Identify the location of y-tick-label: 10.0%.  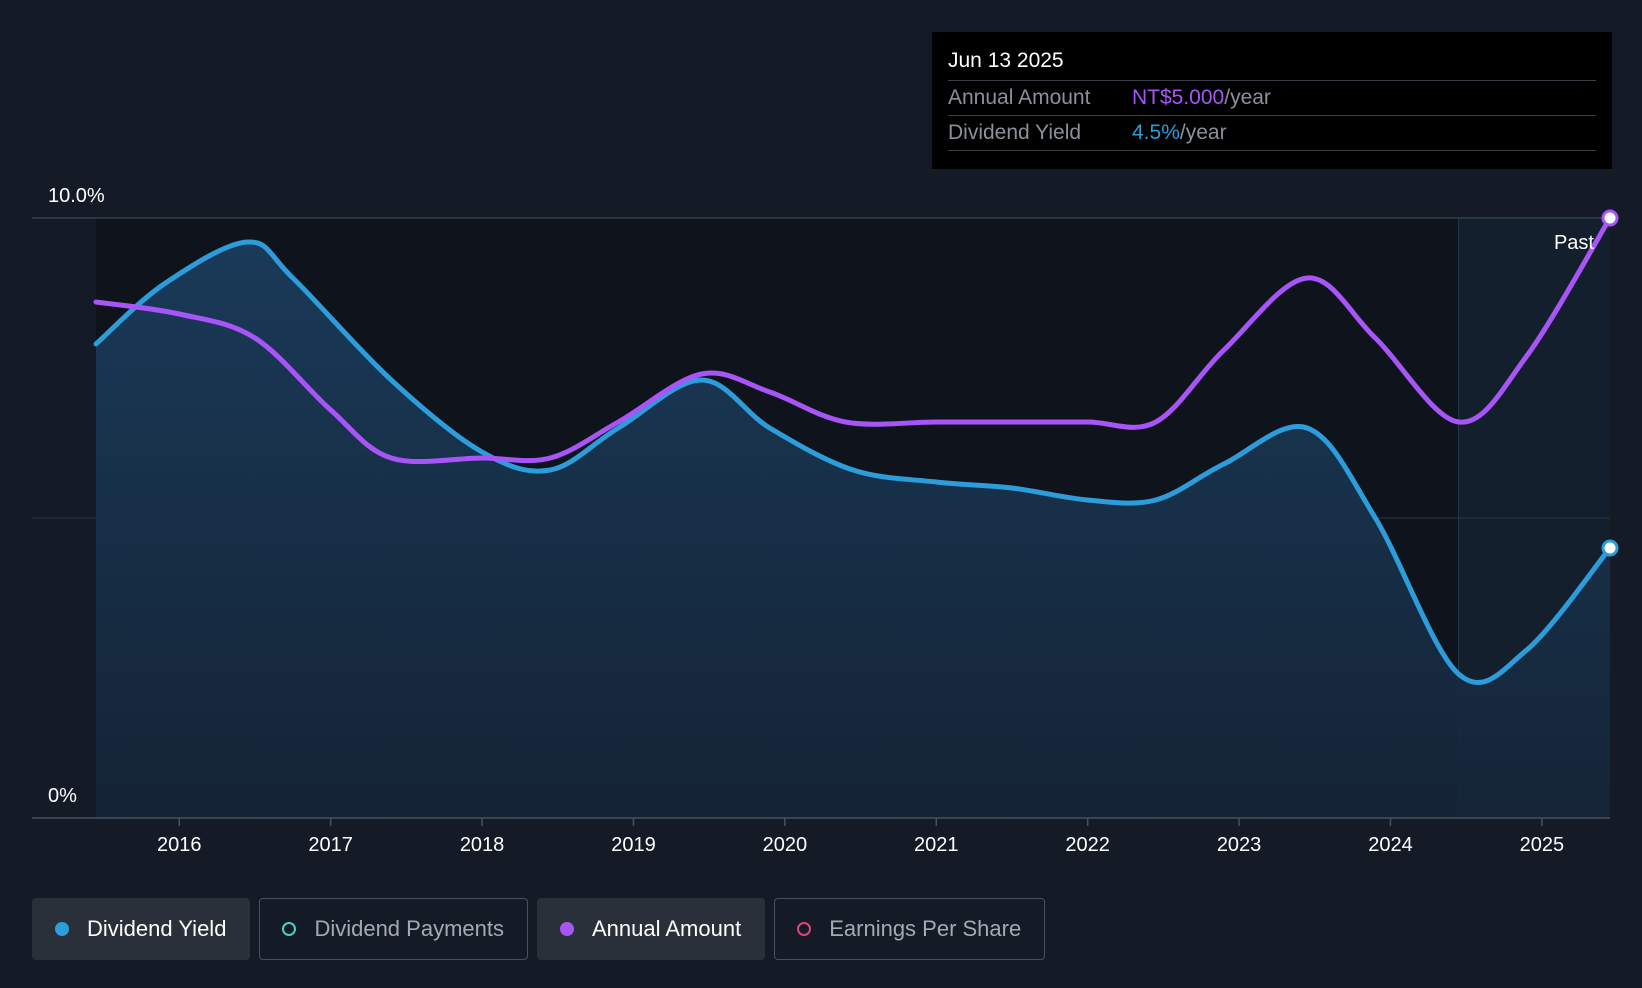
(76, 196).